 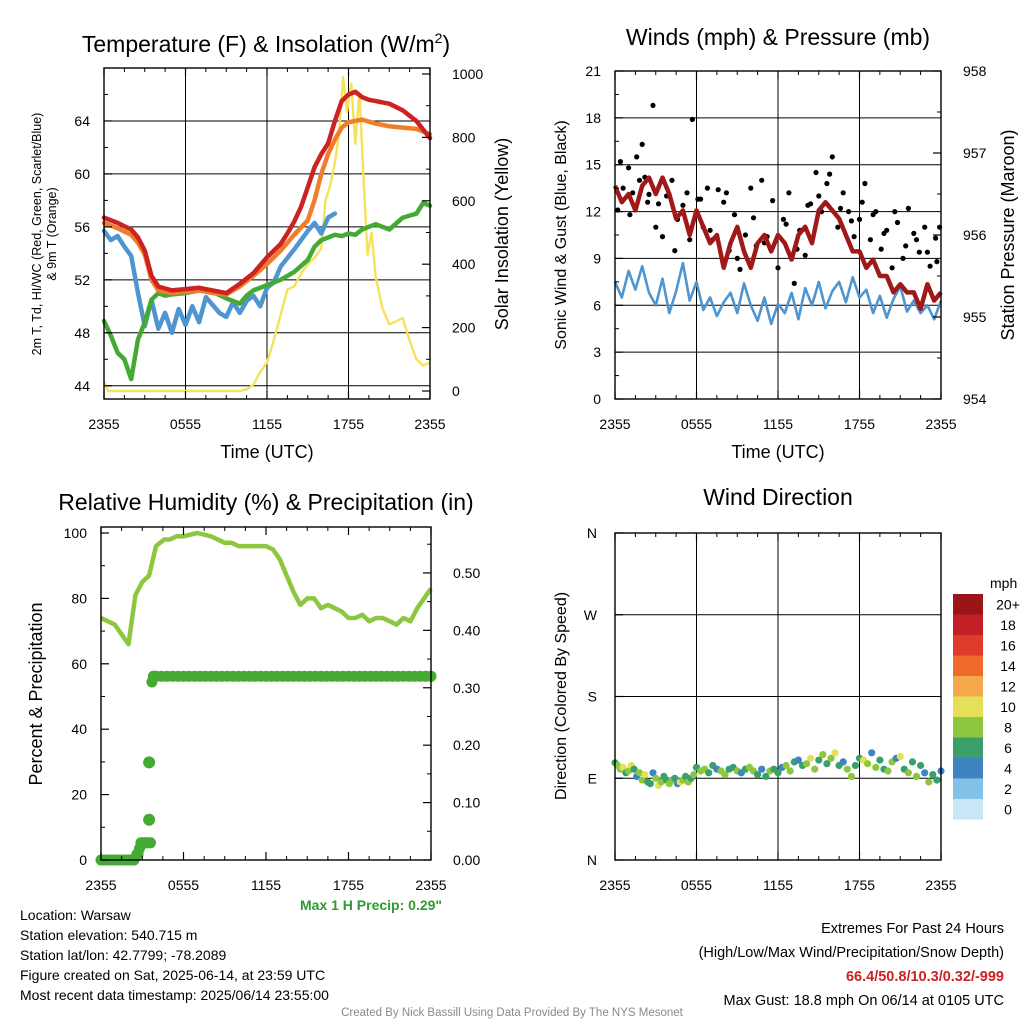 What do you see at coordinates (76, 533) in the screenshot?
I see `y-tick-label: 100` at bounding box center [76, 533].